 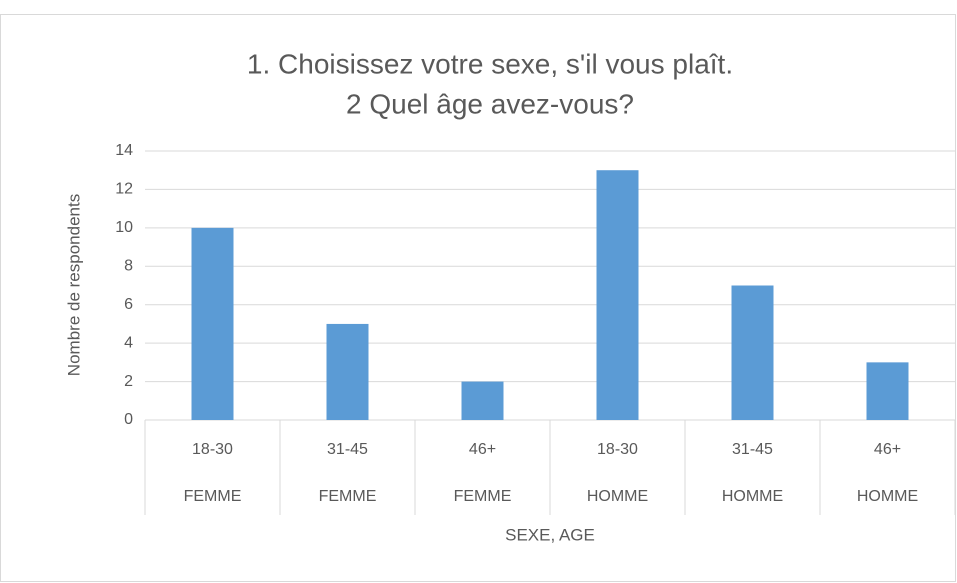 What do you see at coordinates (128, 304) in the screenshot?
I see `y-tick-label: 6` at bounding box center [128, 304].